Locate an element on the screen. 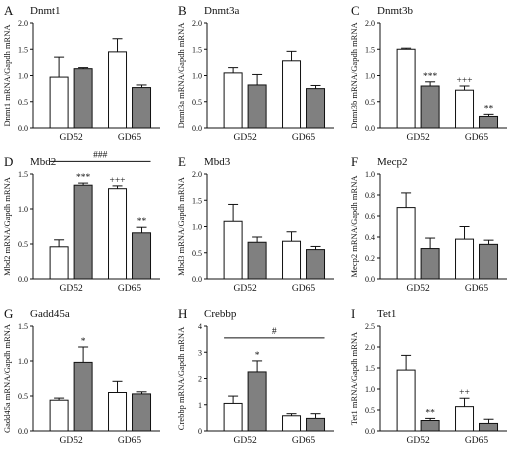 This screenshot has width=520, height=457. y-tick-label: 0.2 is located at coordinates (370, 258).